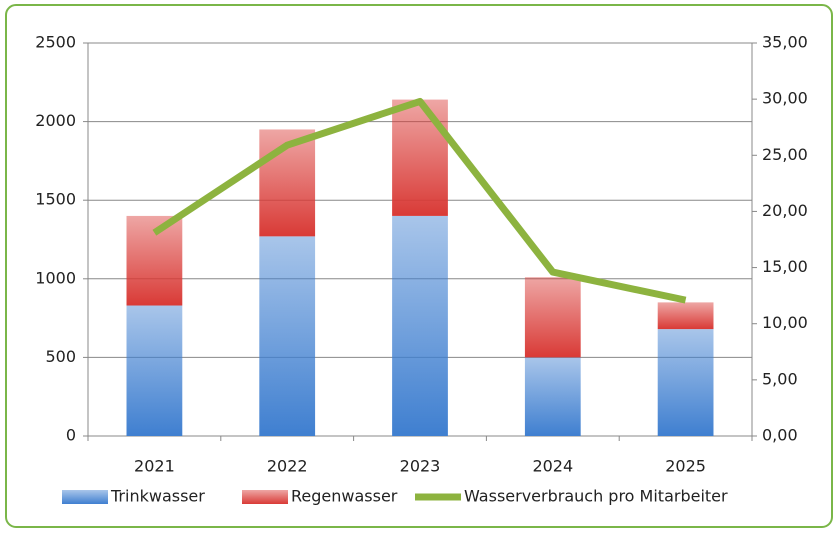 Image resolution: width=838 pixels, height=533 pixels. What do you see at coordinates (552, 466) in the screenshot?
I see `x-tick-label: 2024` at bounding box center [552, 466].